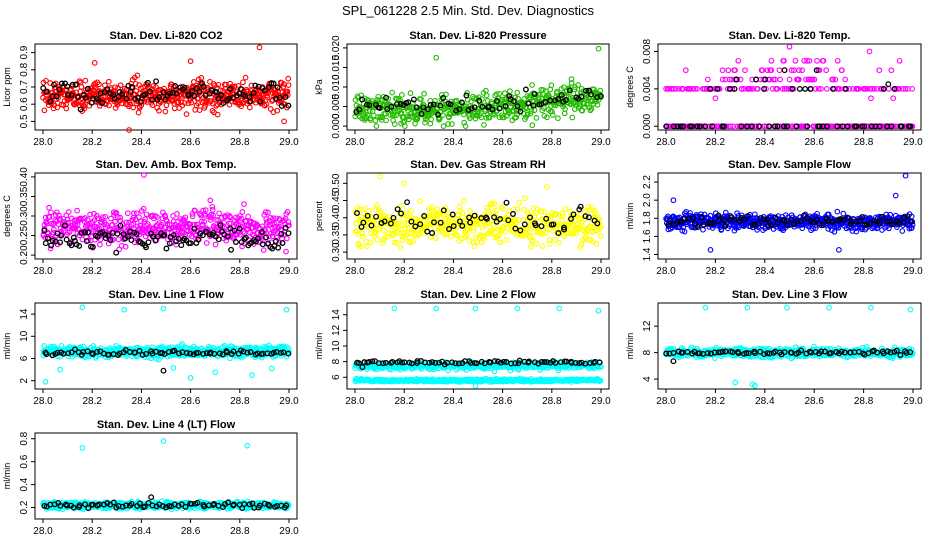  I want to click on y-axis-label: Licor ppm, so click(7, 87).